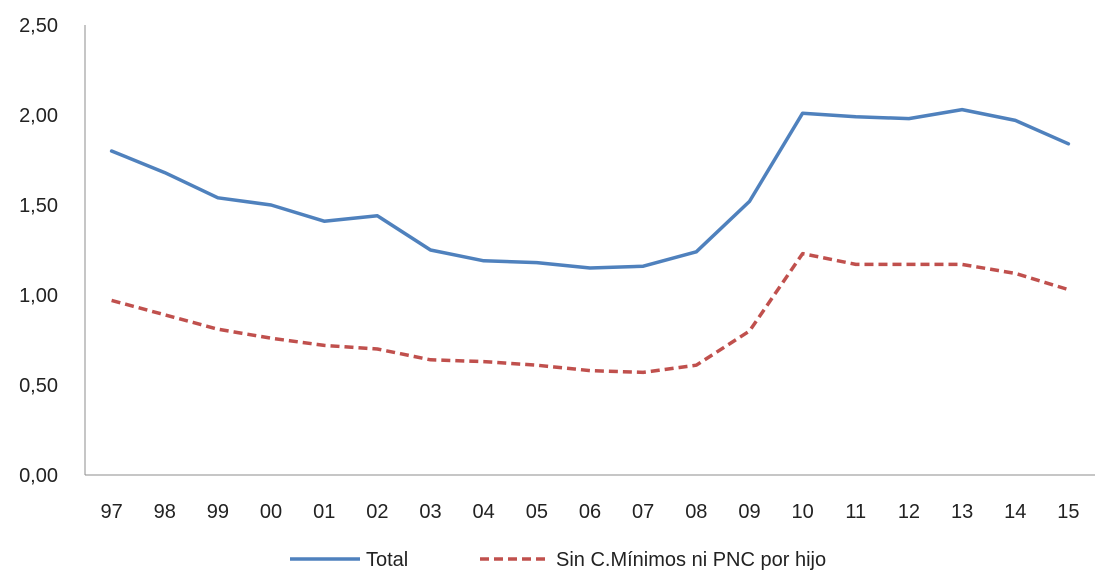  What do you see at coordinates (430, 512) in the screenshot?
I see `x-tick-label: 03` at bounding box center [430, 512].